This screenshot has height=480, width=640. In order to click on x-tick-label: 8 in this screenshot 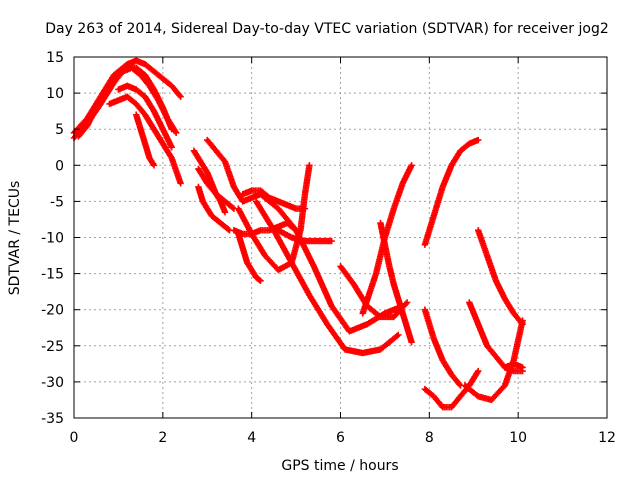, I will do `click(429, 438)`.